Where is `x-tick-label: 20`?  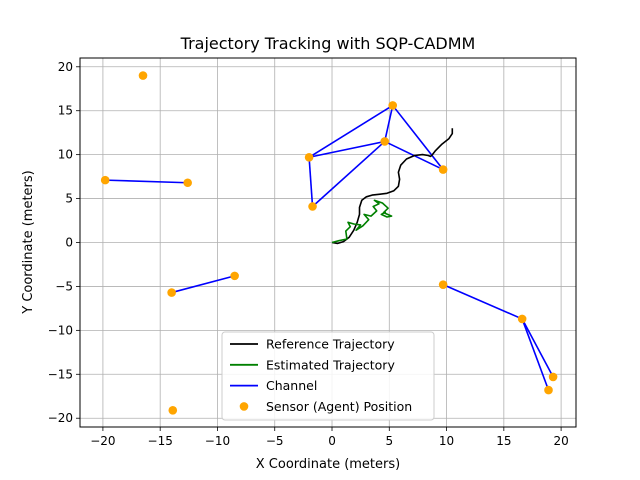
x-tick-label: 20 is located at coordinates (560, 441).